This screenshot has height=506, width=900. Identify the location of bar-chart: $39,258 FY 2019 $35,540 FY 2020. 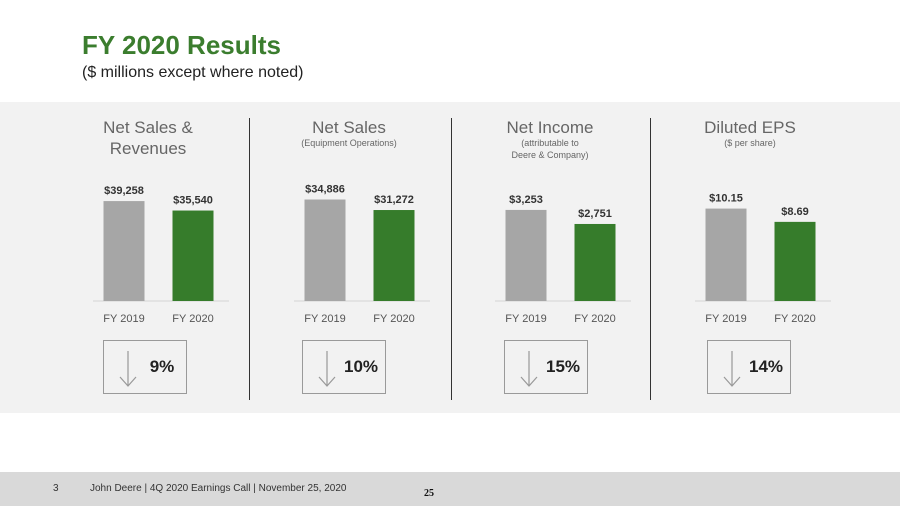
(161, 255).